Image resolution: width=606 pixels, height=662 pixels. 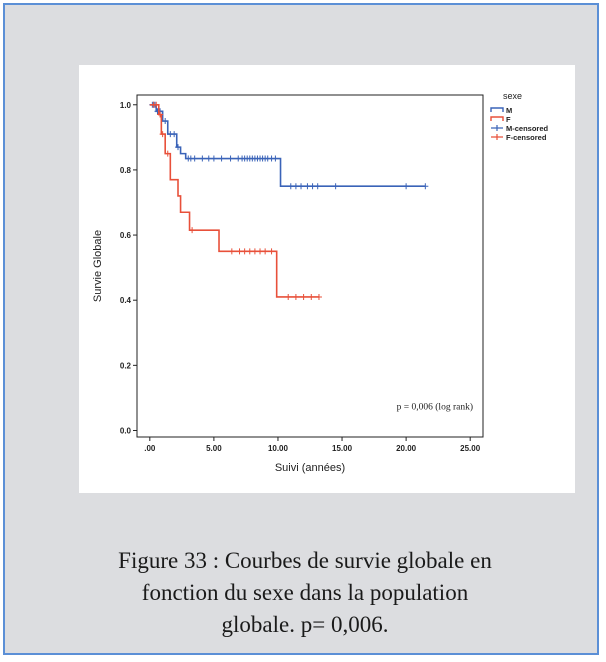 I want to click on y-tick-label: 0.0, so click(x=126, y=430).